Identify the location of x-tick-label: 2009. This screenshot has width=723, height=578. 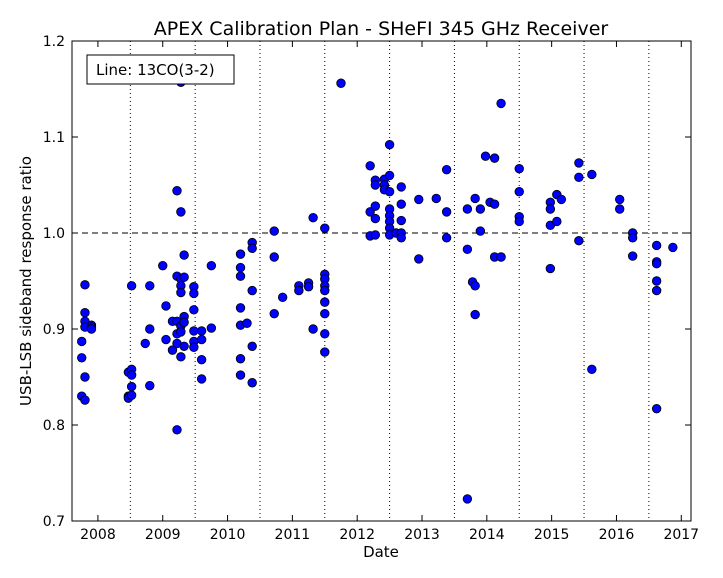
(163, 535).